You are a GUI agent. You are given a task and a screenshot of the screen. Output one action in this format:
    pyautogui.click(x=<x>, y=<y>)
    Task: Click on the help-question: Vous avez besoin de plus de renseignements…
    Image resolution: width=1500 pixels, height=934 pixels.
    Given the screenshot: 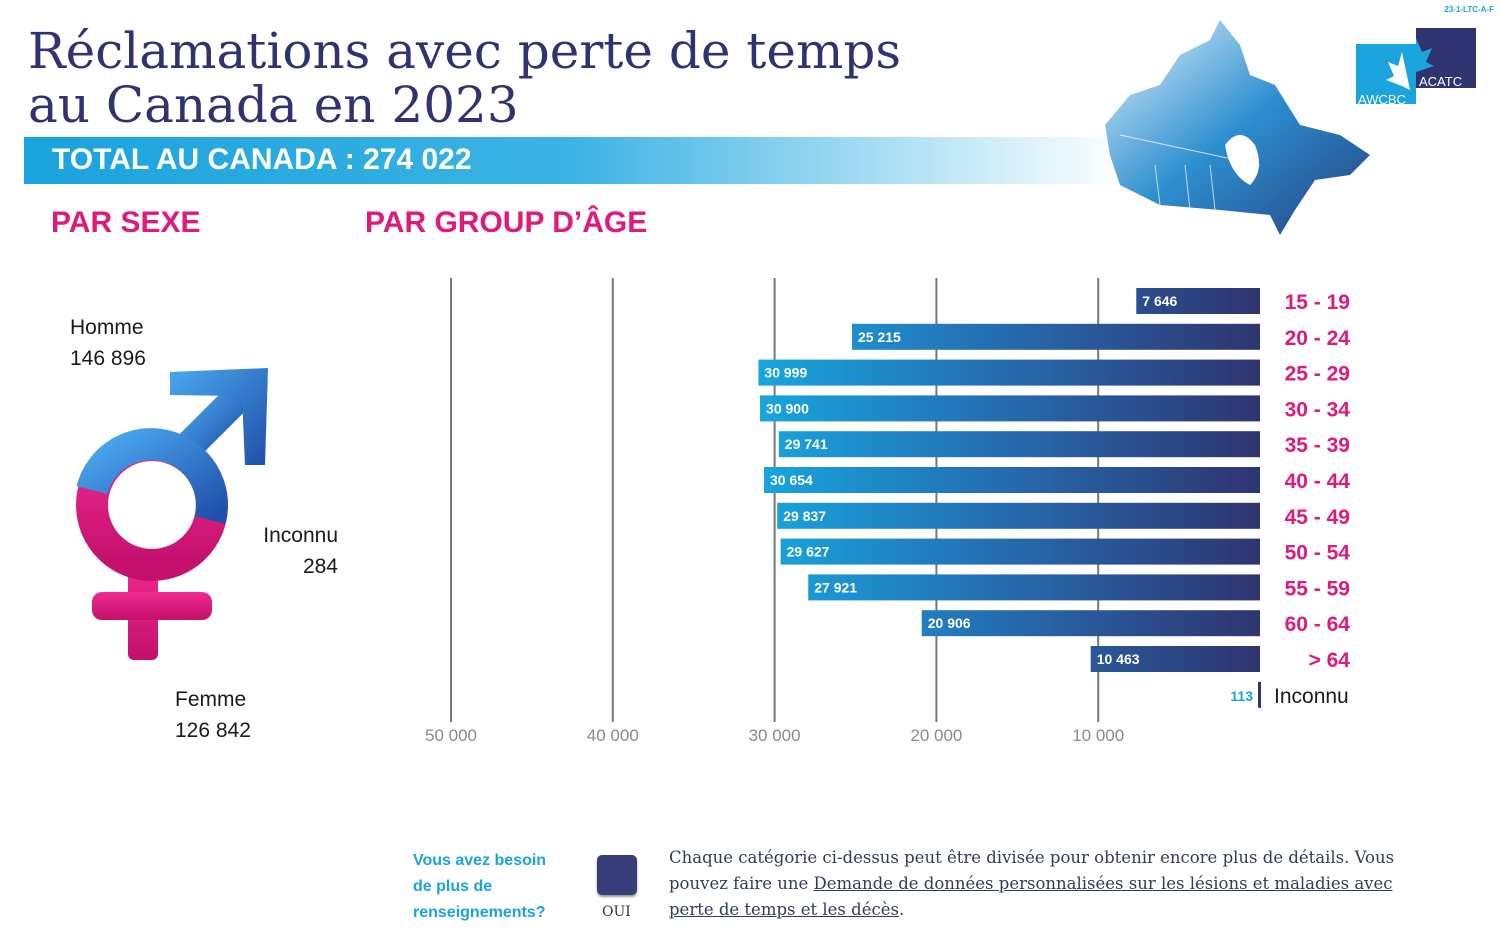 What is the action you would take?
    pyautogui.click(x=480, y=886)
    